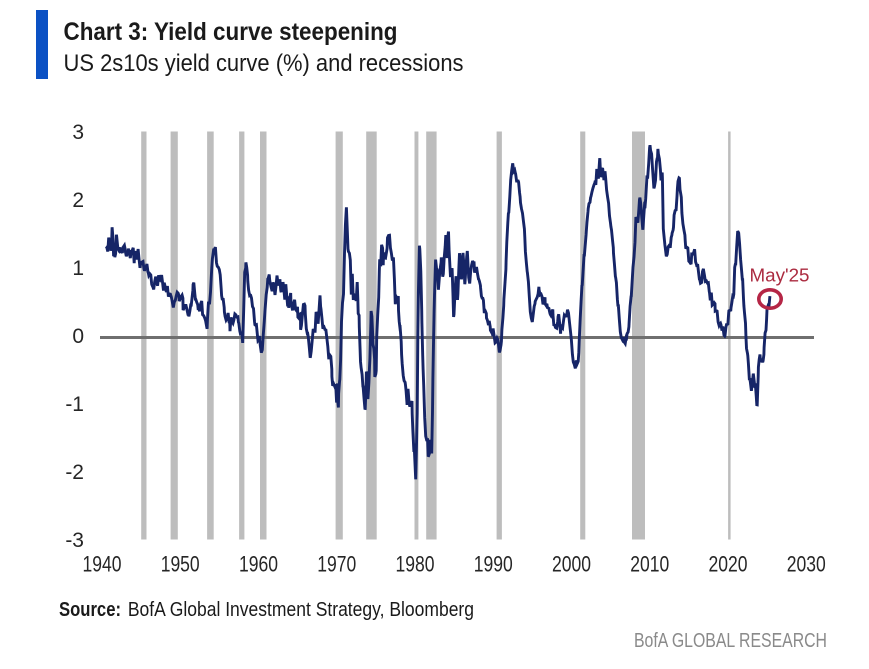  I want to click on svg-text: 1990, so click(493, 564).